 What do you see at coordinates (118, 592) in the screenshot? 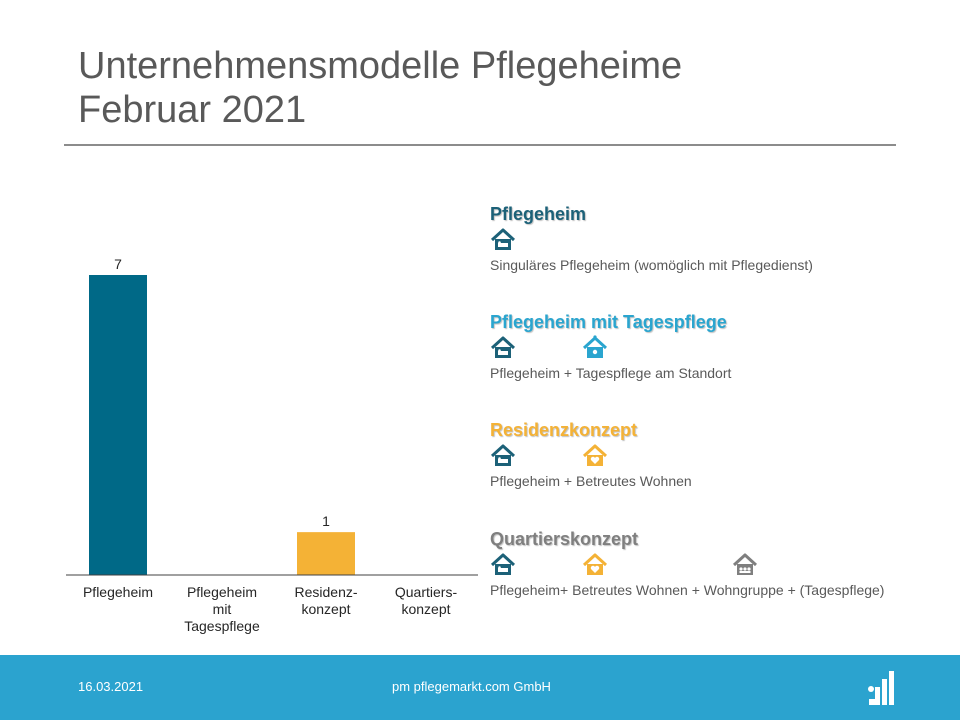
I see `category-label-pflegeheim: Pflegeheim` at bounding box center [118, 592].